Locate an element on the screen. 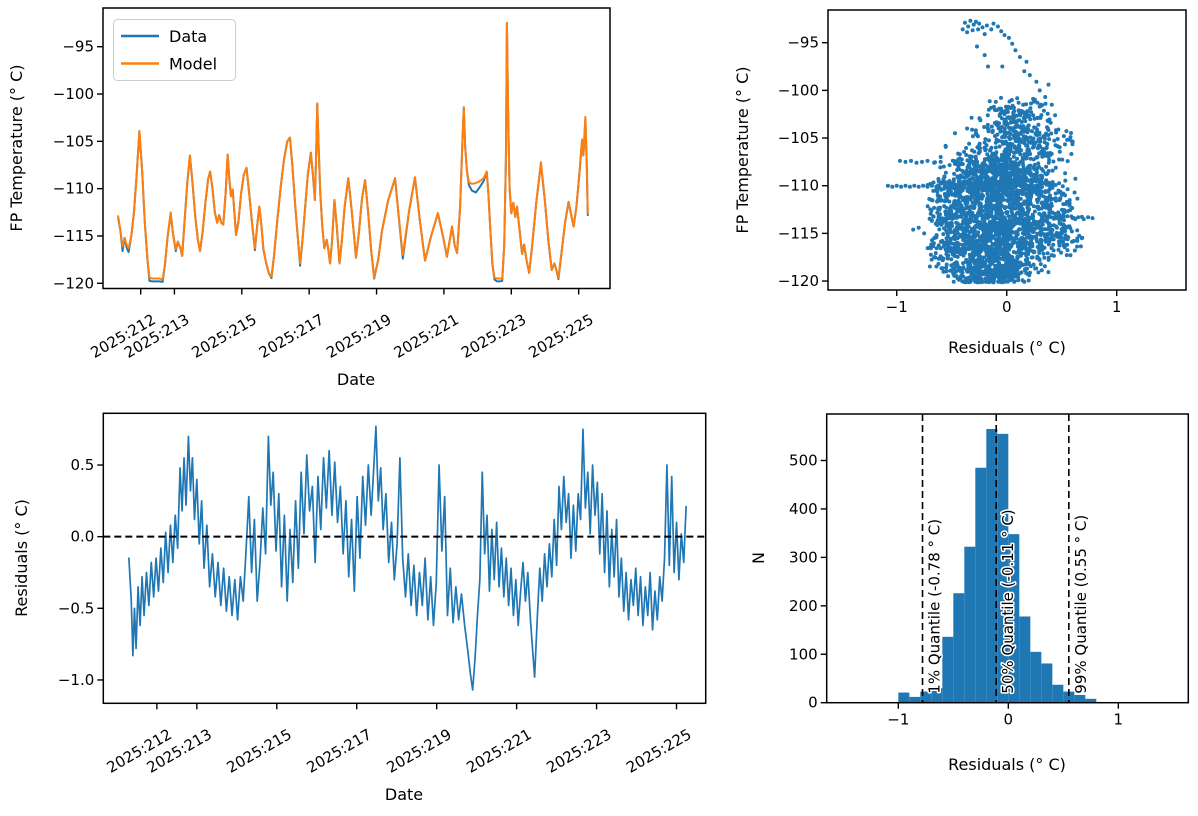  y-tick-label: −1.0 is located at coordinates (76, 680).